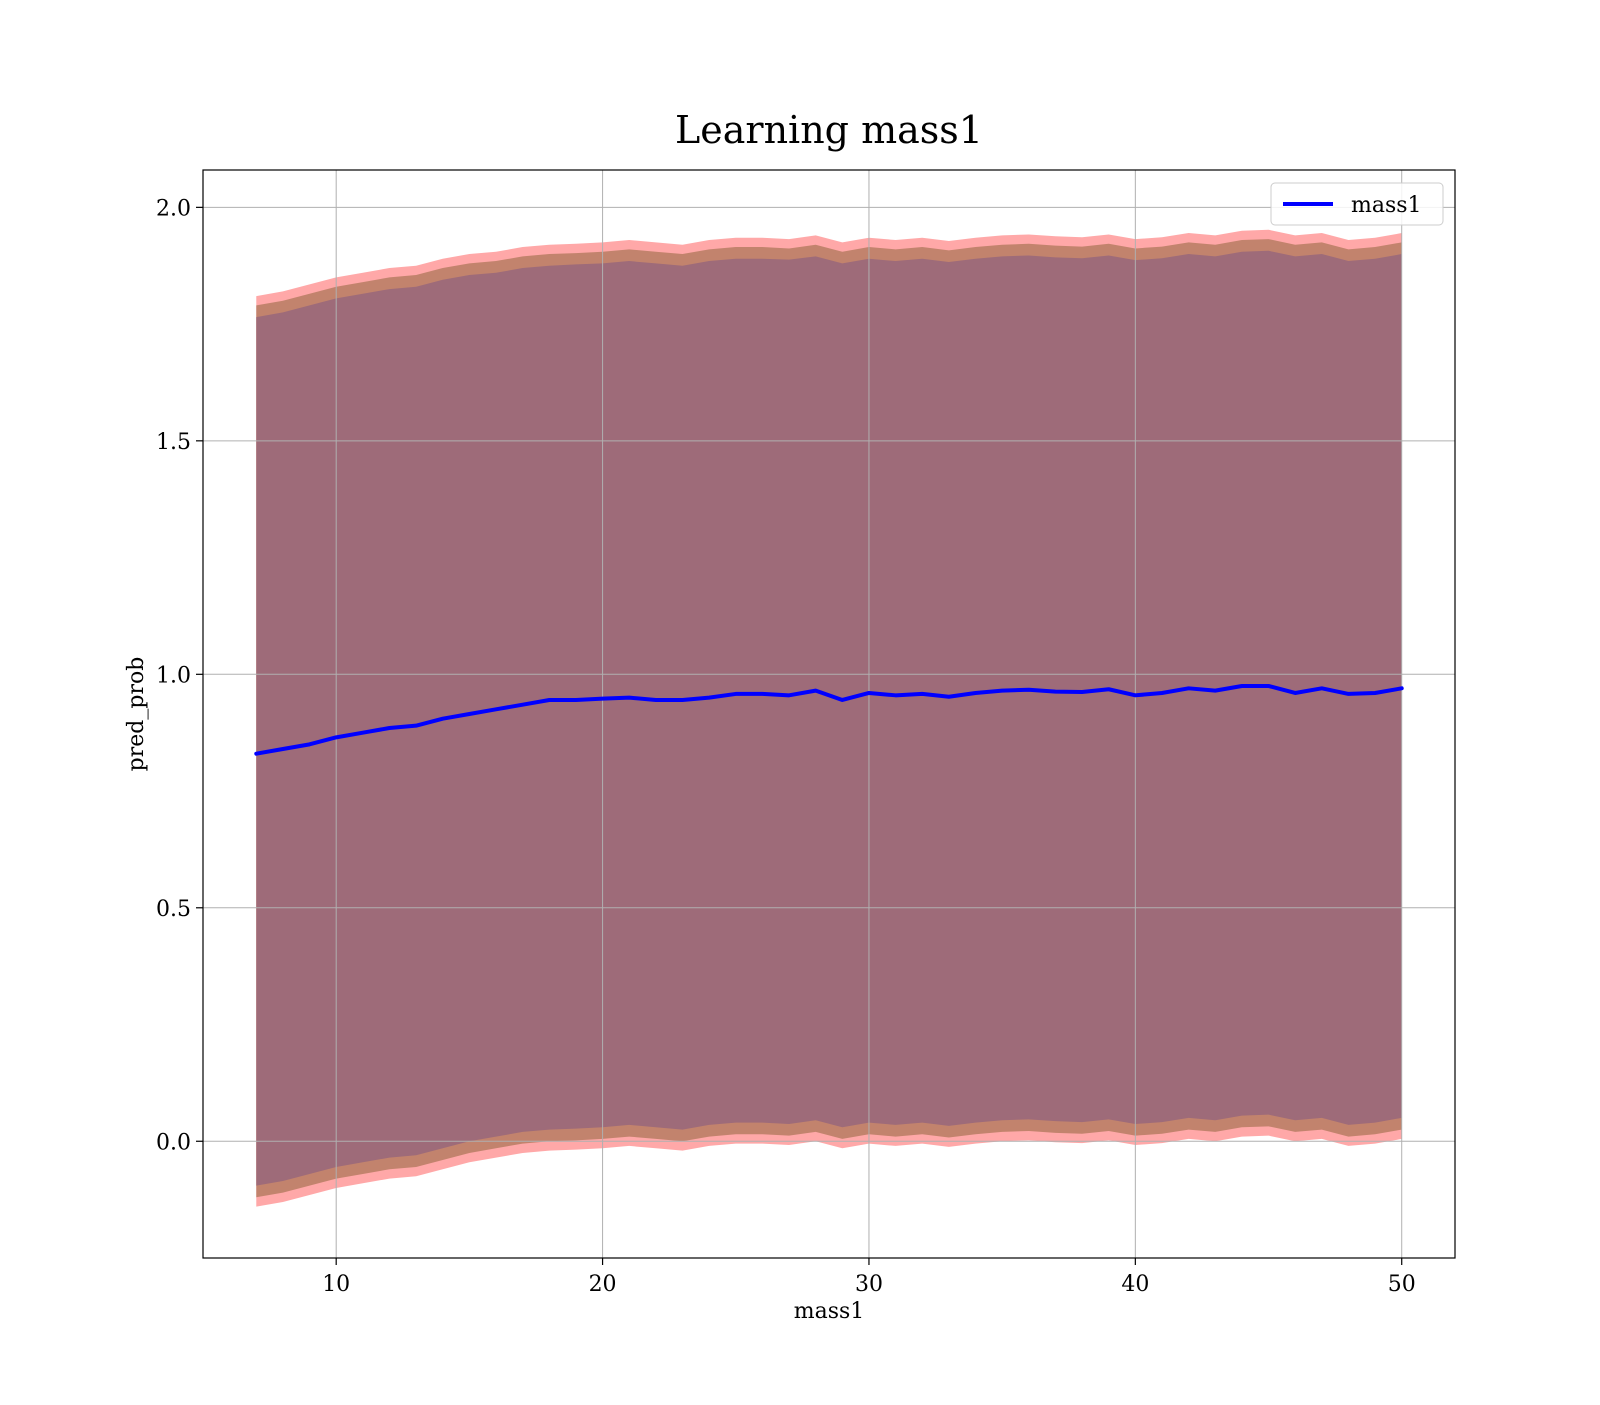 The height and width of the screenshot is (1405, 1600). I want to click on series-line-mass1, so click(829, 719).